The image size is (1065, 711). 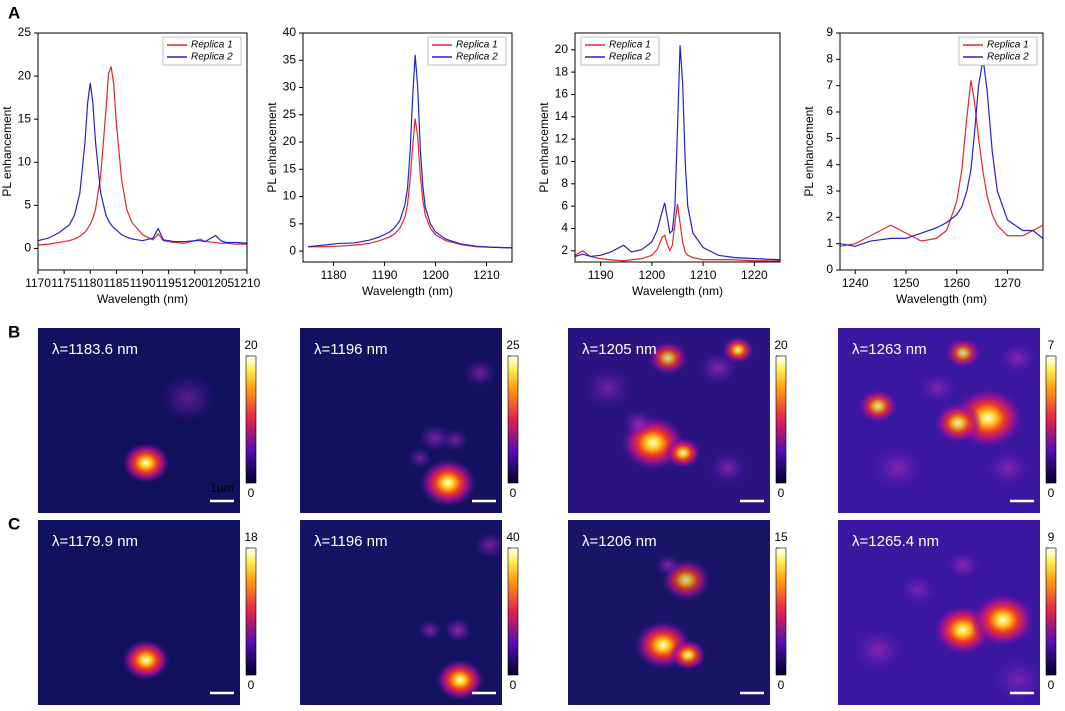 I want to click on x-tick-label: 1200, so click(x=435, y=275).